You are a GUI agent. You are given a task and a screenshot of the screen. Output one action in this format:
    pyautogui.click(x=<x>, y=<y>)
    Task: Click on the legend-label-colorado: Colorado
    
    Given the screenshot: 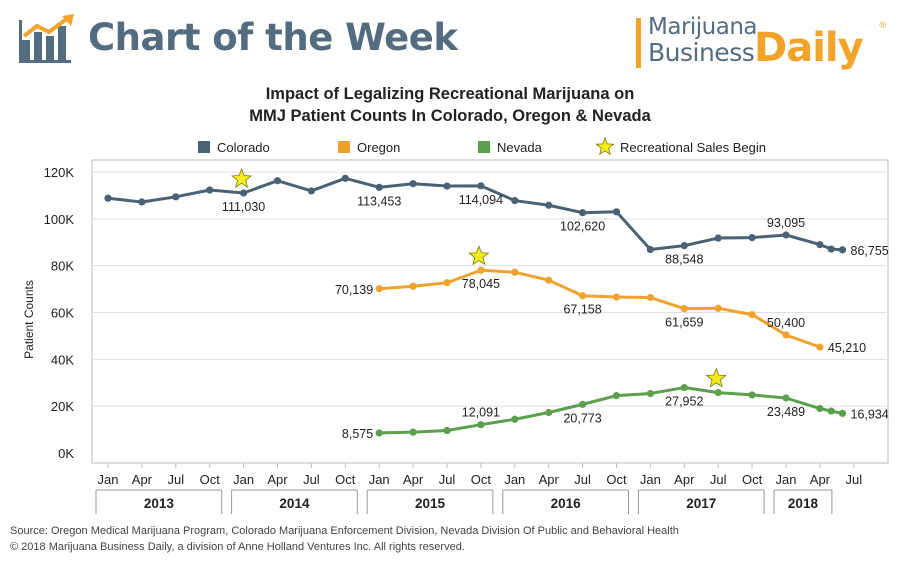 What is the action you would take?
    pyautogui.click(x=243, y=147)
    